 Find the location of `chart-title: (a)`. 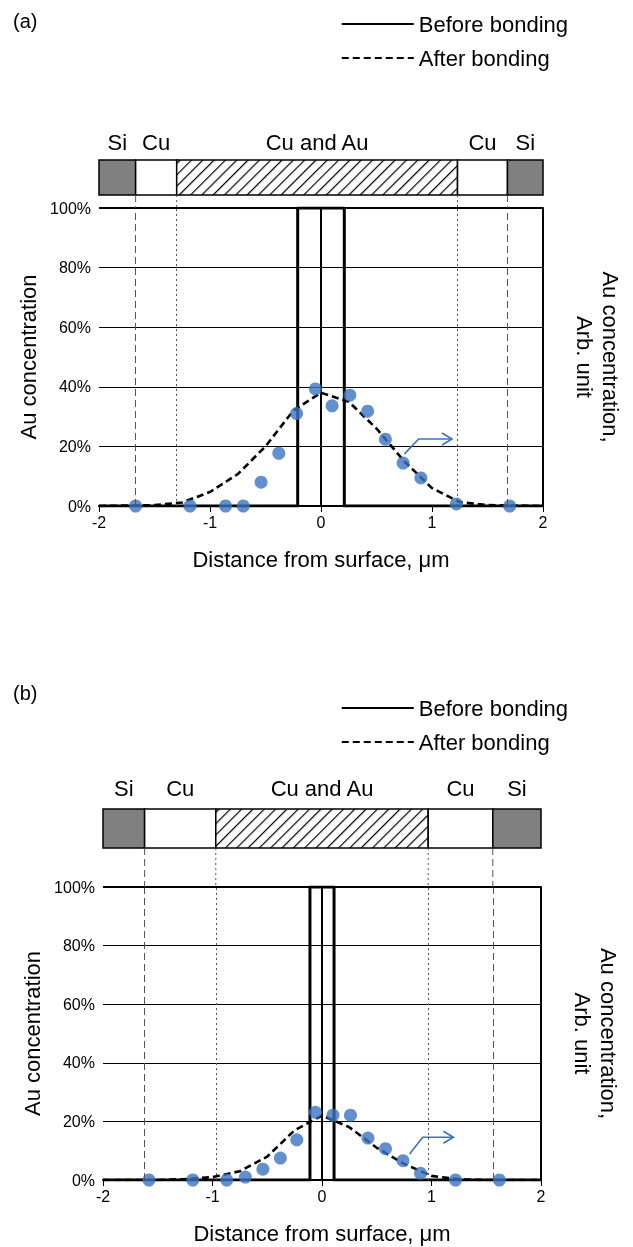

chart-title: (a) is located at coordinates (25, 21).